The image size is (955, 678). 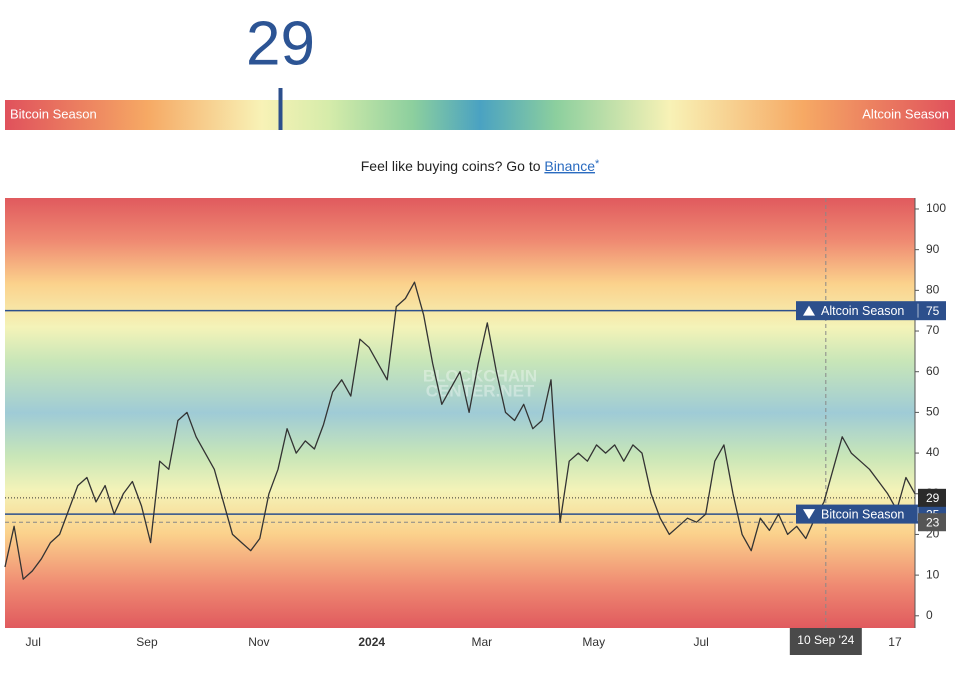 I want to click on promo: Feel like buying coins? Go to Binance*, so click(x=480, y=166).